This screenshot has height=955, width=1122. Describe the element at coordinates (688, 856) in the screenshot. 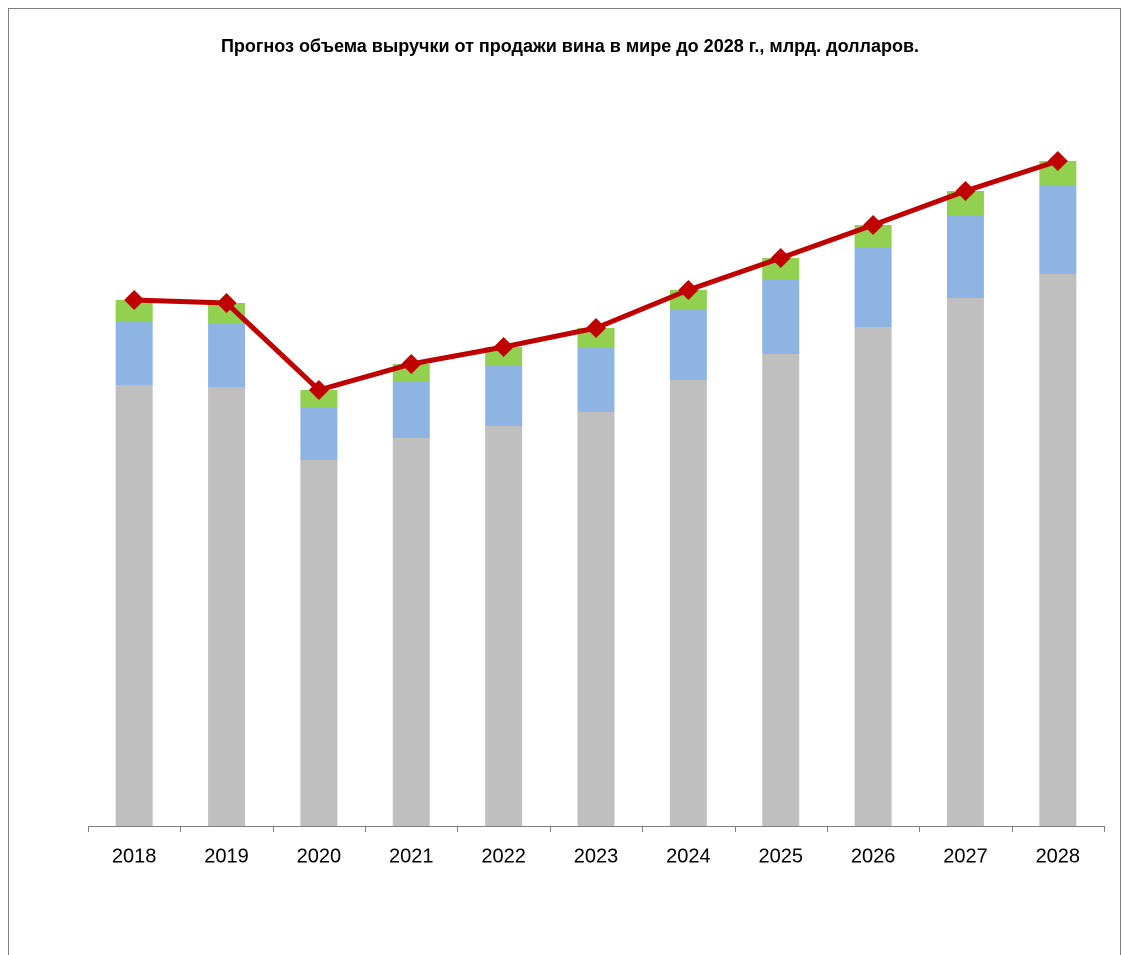

I see `x-tick-label: 2024` at that location.